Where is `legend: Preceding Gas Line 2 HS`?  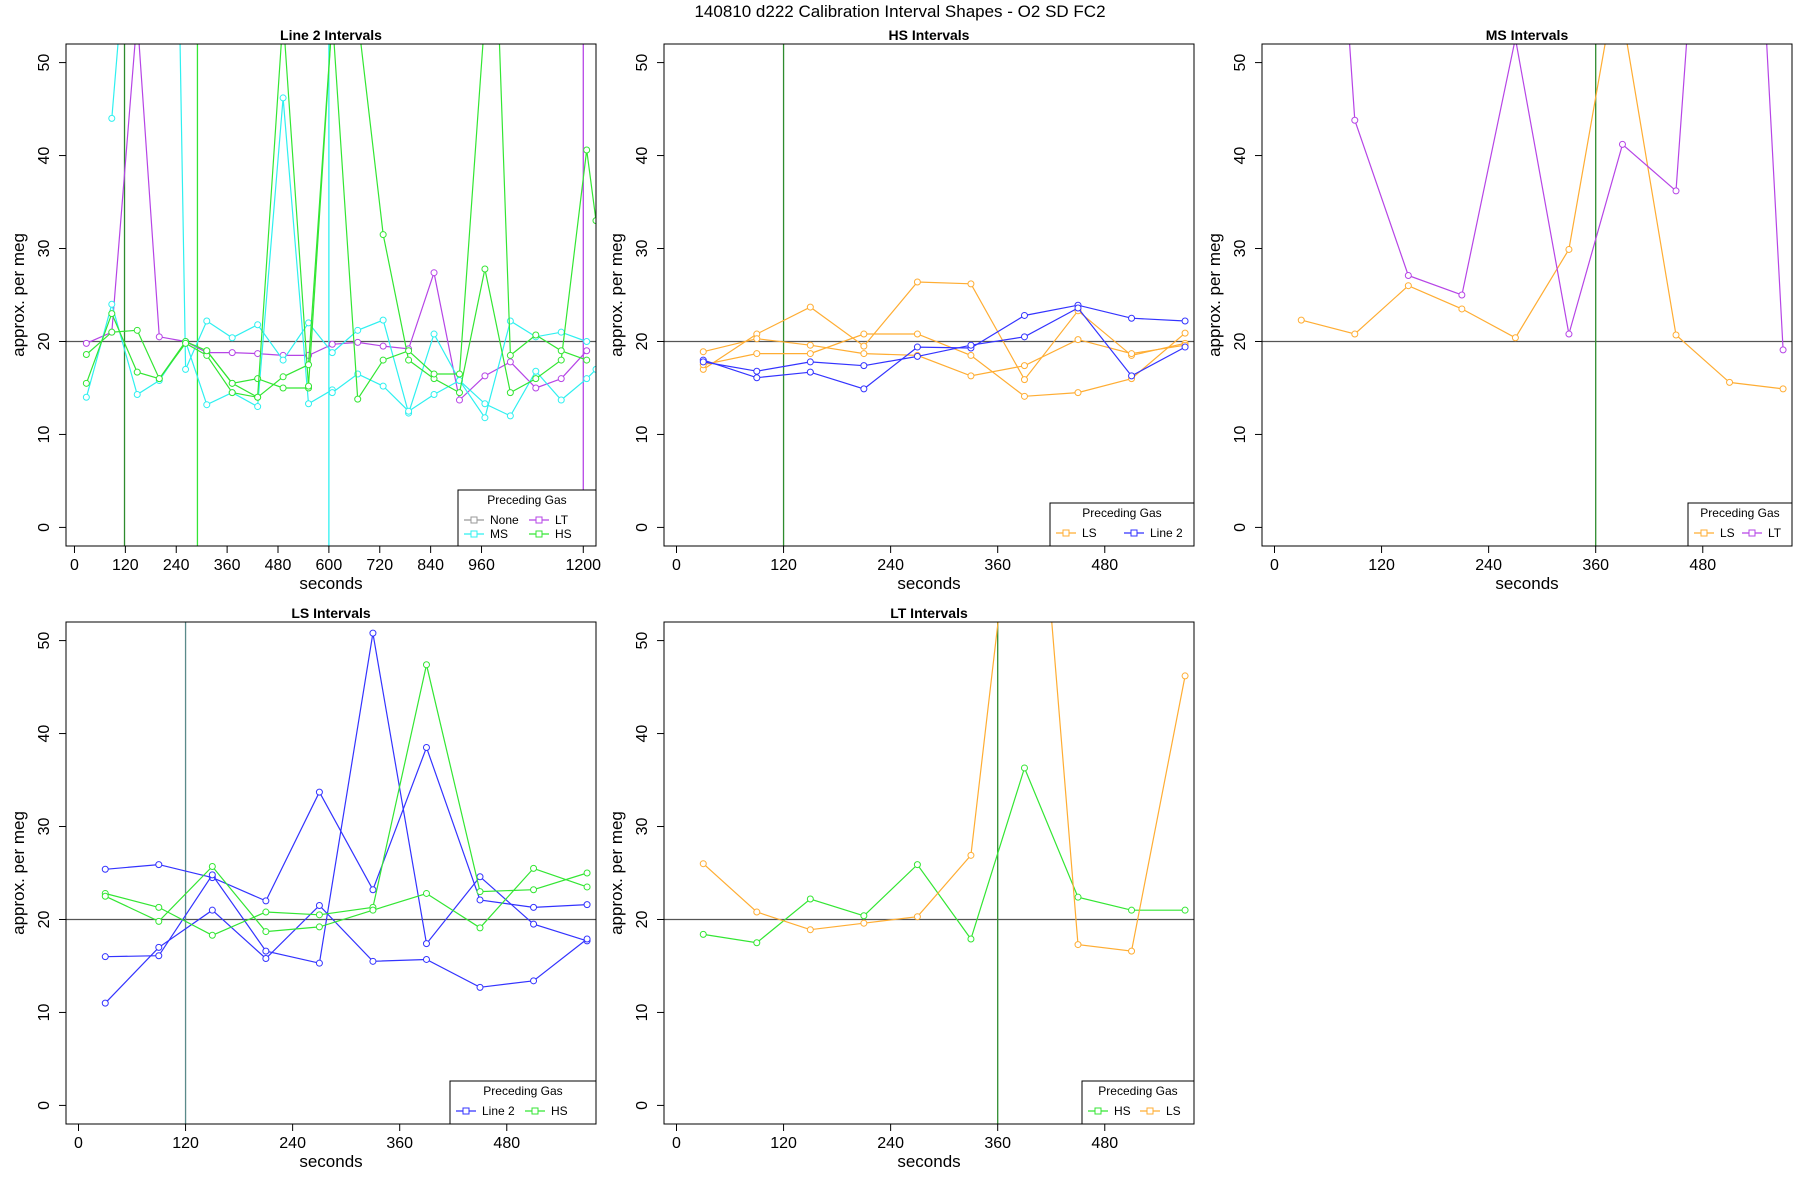 legend: Preceding Gas Line 2 HS is located at coordinates (523, 1102).